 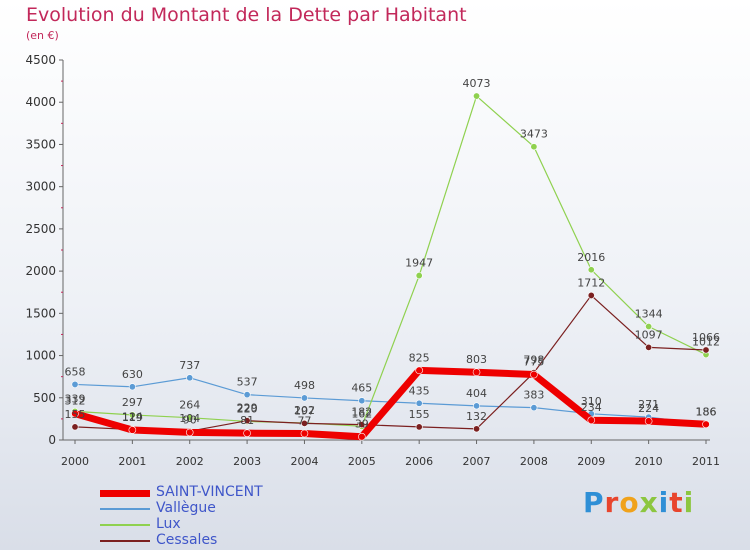 I want to click on y-tick-label: 3000, so click(x=40, y=187).